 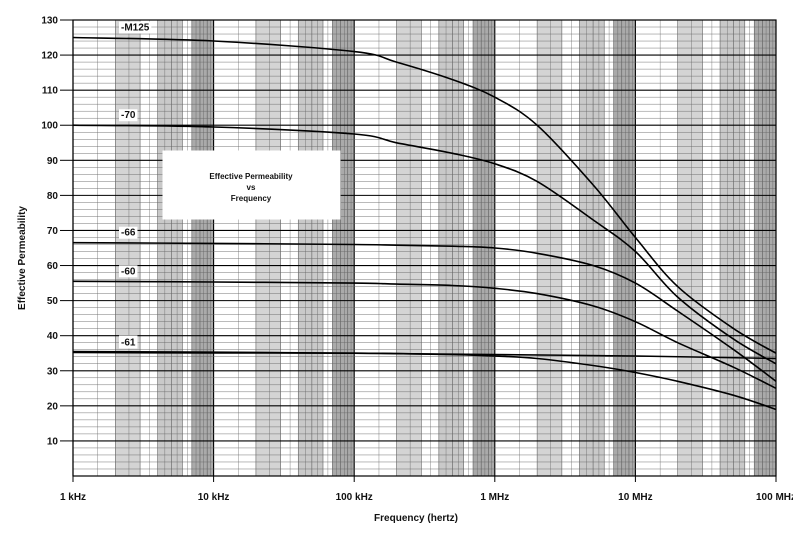 What do you see at coordinates (53, 196) in the screenshot?
I see `y-tick-label: 80` at bounding box center [53, 196].